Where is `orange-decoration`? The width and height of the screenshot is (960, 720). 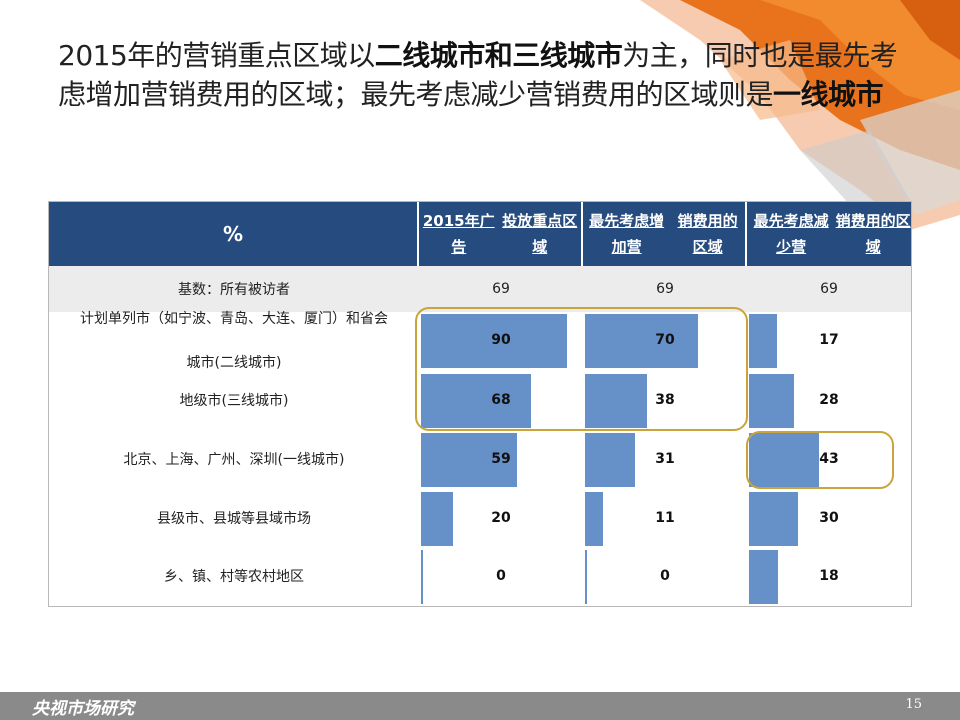 orange-decoration is located at coordinates (800, 115).